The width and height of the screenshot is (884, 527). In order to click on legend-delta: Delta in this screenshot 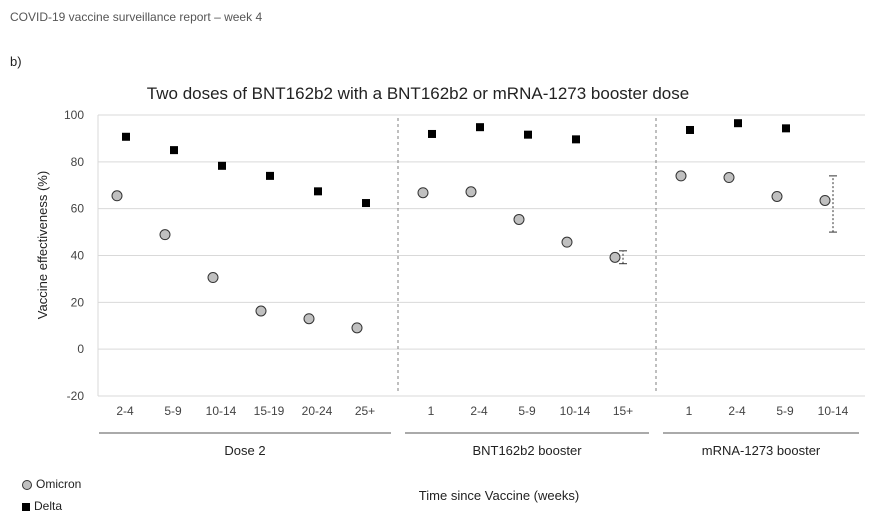, I will do `click(42, 506)`.